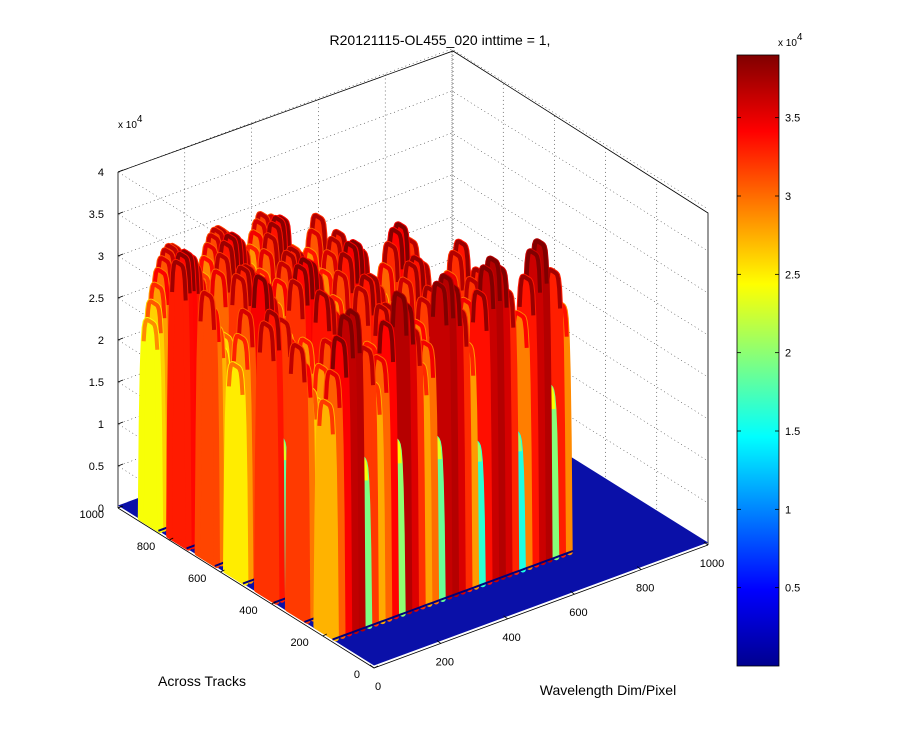 This screenshot has width=900, height=750. What do you see at coordinates (788, 510) in the screenshot?
I see `colorbar-tick-label: 1` at bounding box center [788, 510].